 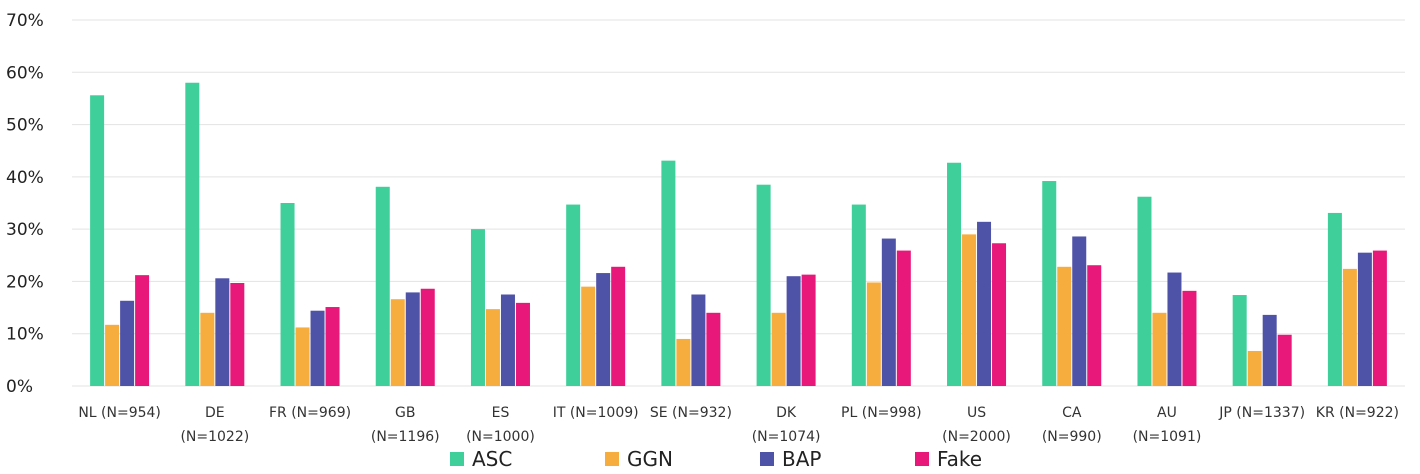 I want to click on legend-label: ASC, so click(x=492, y=459).